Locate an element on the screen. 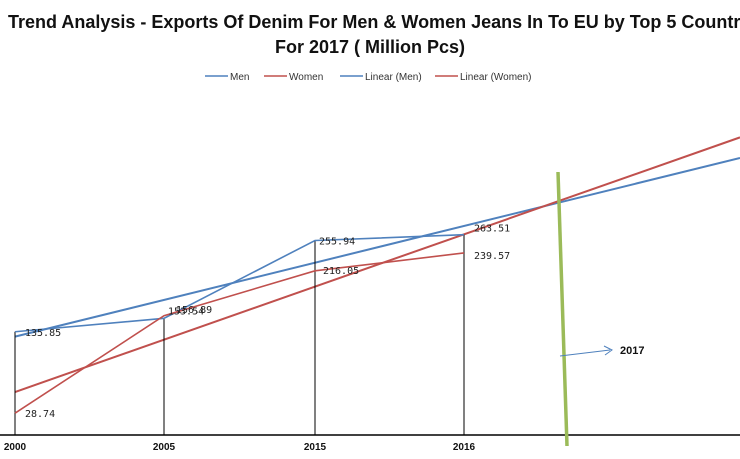 Image resolution: width=740 pixels, height=459 pixels. legend-label: Linear (Men) is located at coordinates (393, 77).